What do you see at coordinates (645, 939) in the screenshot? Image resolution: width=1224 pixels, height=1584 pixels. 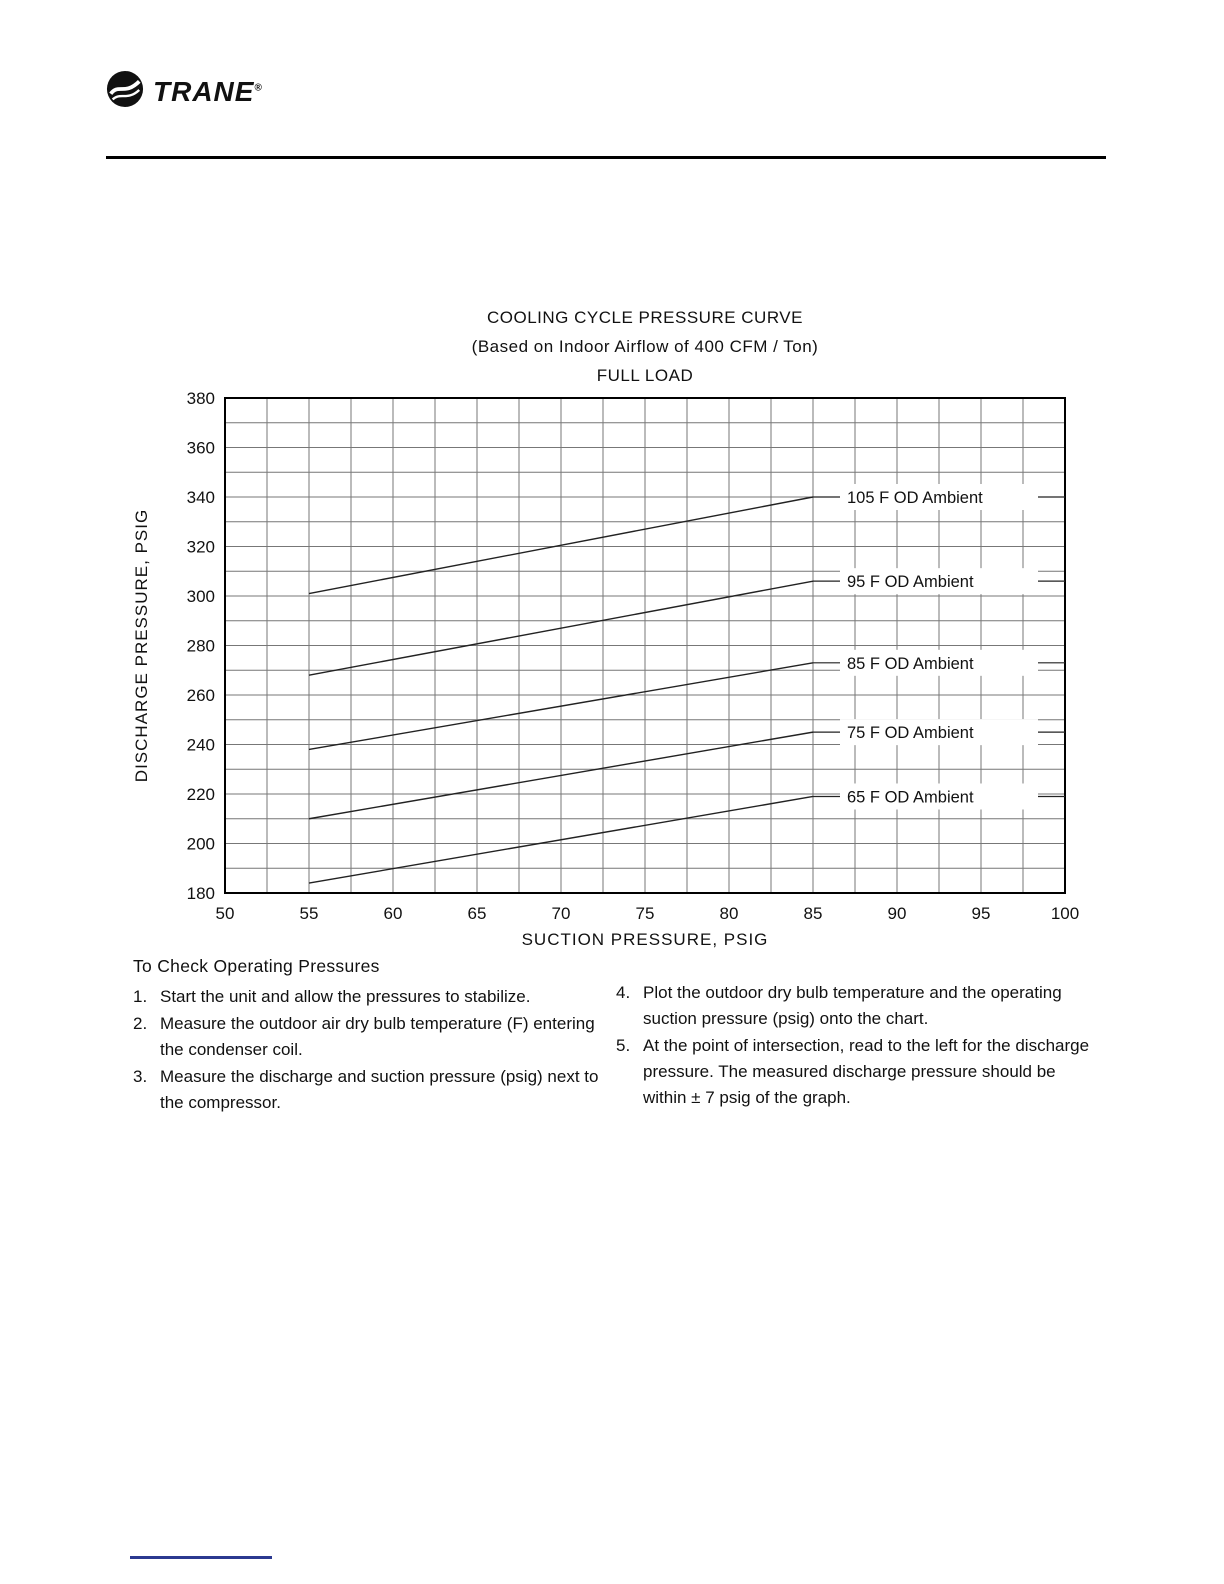 I see `x-axis-label: SUCTION PRESSURE, PSIG` at bounding box center [645, 939].